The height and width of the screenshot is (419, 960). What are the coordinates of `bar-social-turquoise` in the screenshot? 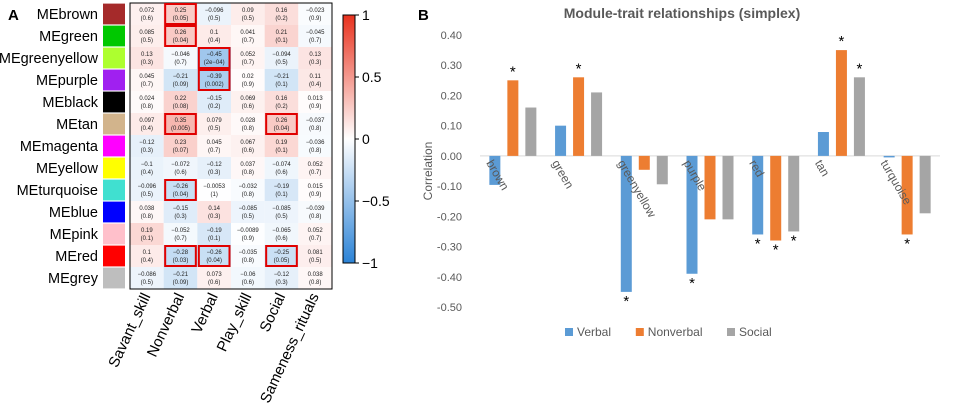 It's located at (925, 184).